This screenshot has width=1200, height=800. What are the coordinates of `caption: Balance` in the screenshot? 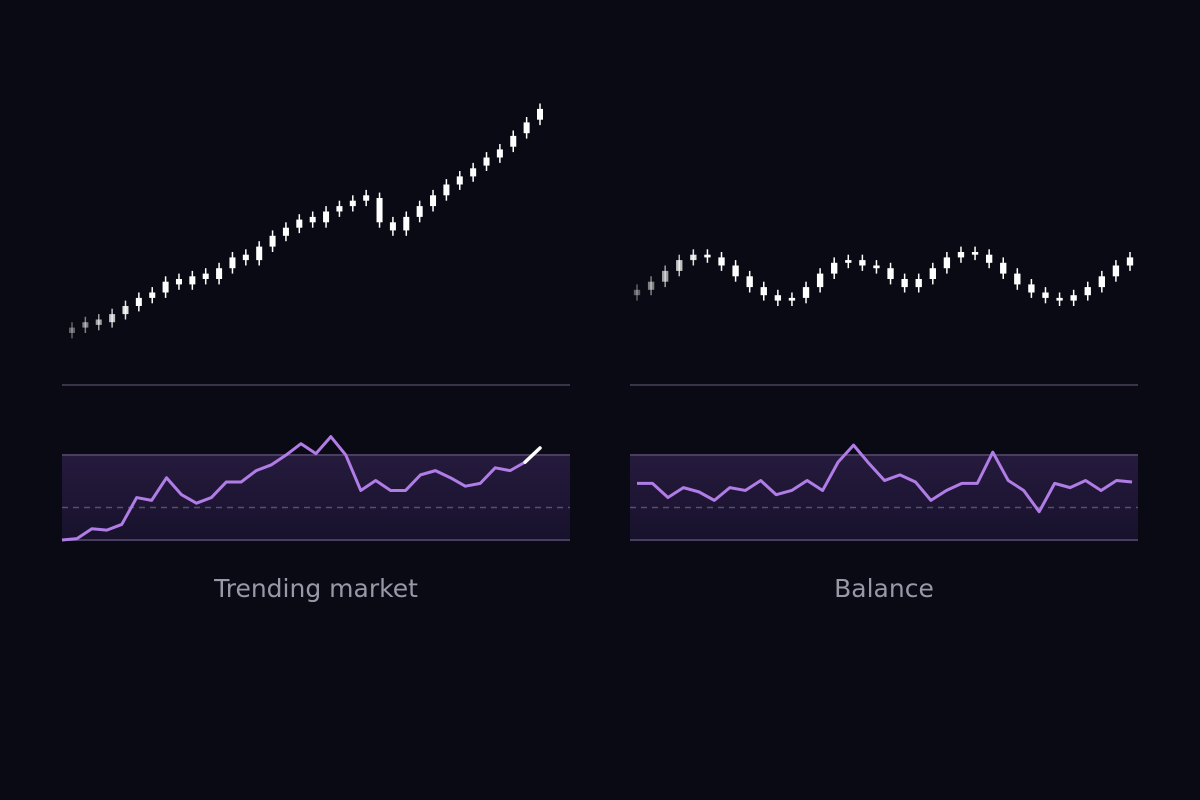 It's located at (884, 588).